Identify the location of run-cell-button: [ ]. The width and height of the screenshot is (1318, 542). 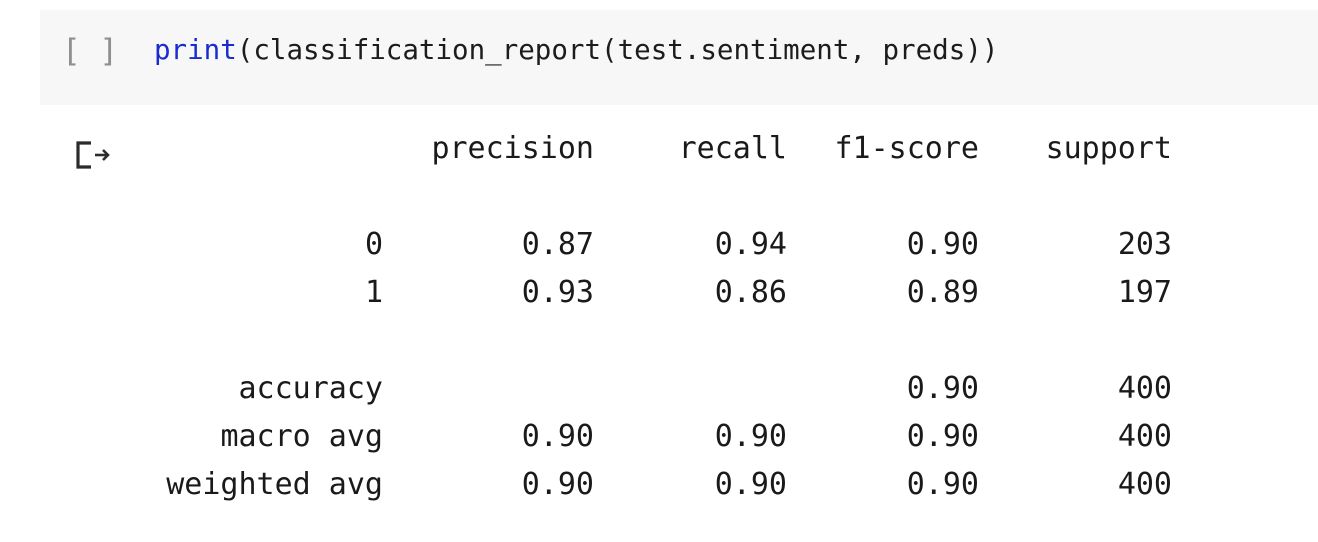
(90, 51).